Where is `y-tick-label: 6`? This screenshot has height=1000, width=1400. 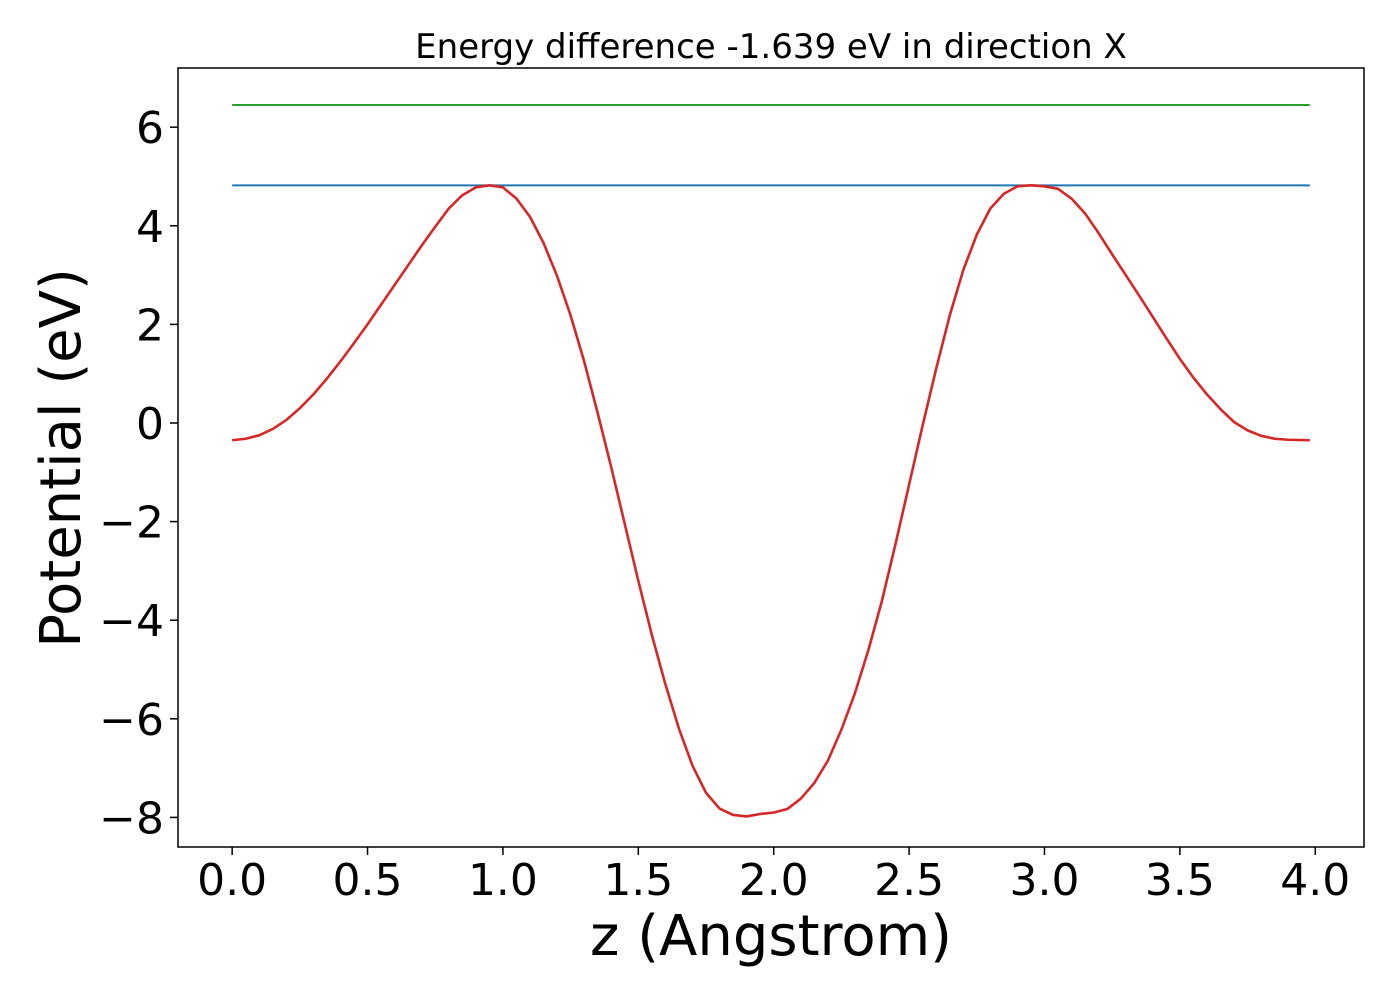
y-tick-label: 6 is located at coordinates (150, 128).